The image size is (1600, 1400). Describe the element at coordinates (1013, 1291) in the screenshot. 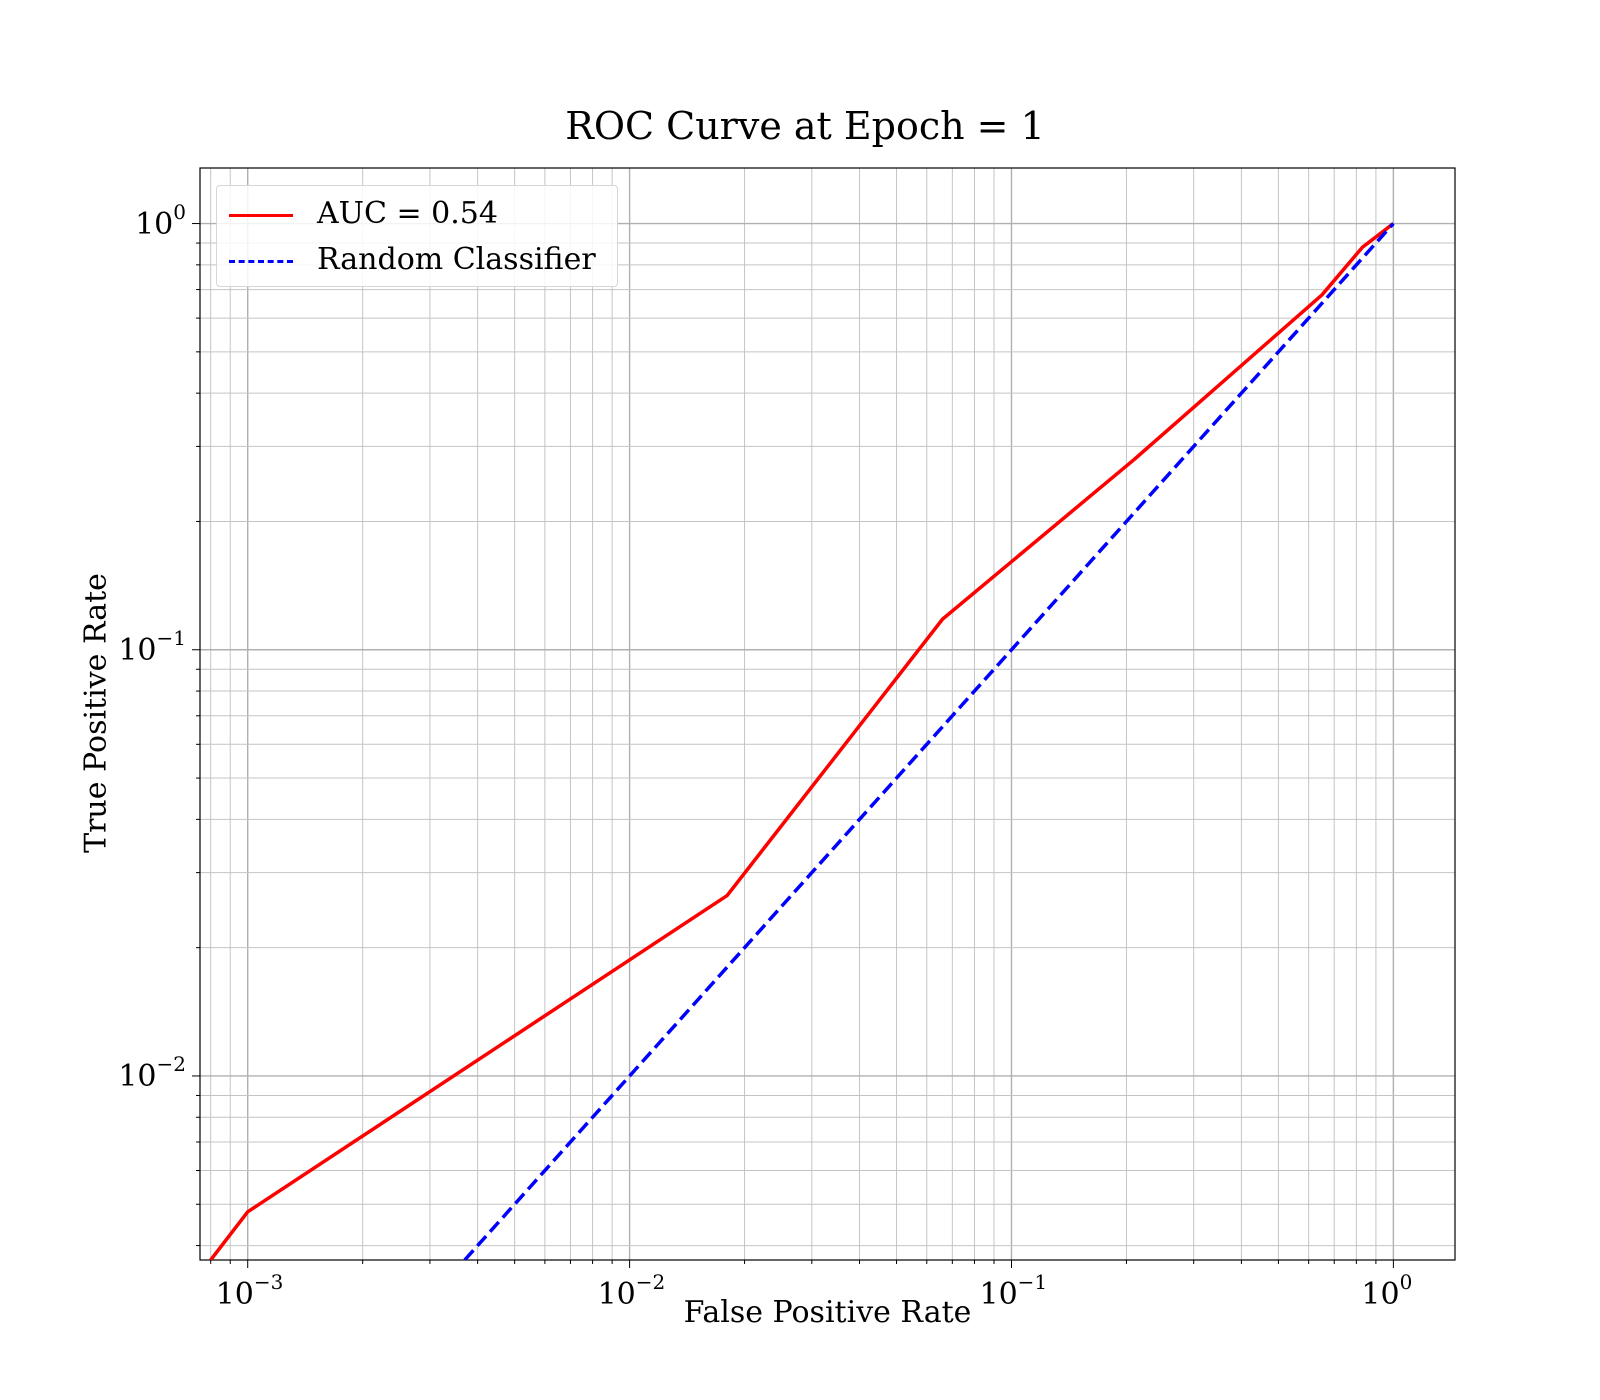

I see `x-tick-label: 10⁻¹` at that location.